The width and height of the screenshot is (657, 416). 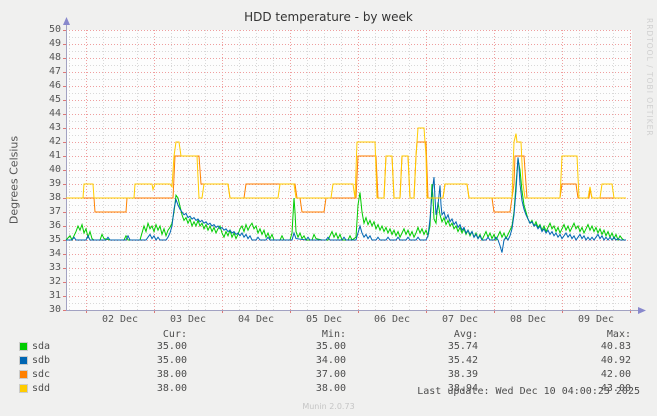 I want to click on series-label: sdd, so click(x=41, y=388).